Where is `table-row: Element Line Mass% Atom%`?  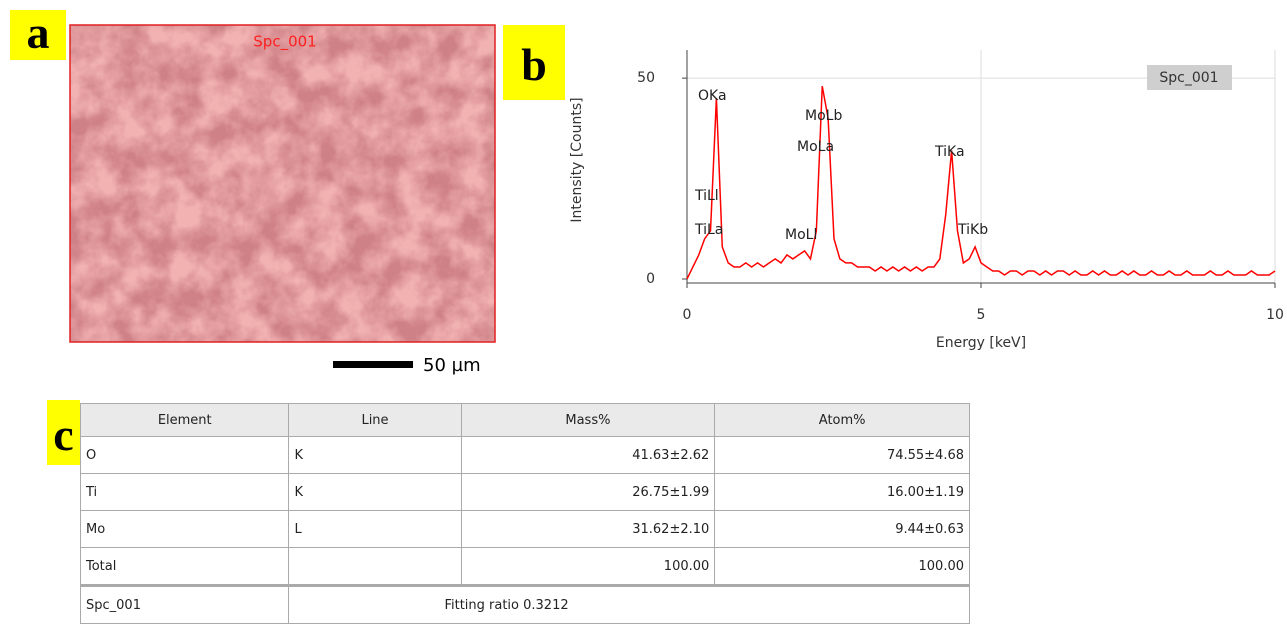 table-row: Element Line Mass% Atom% is located at coordinates (524, 420).